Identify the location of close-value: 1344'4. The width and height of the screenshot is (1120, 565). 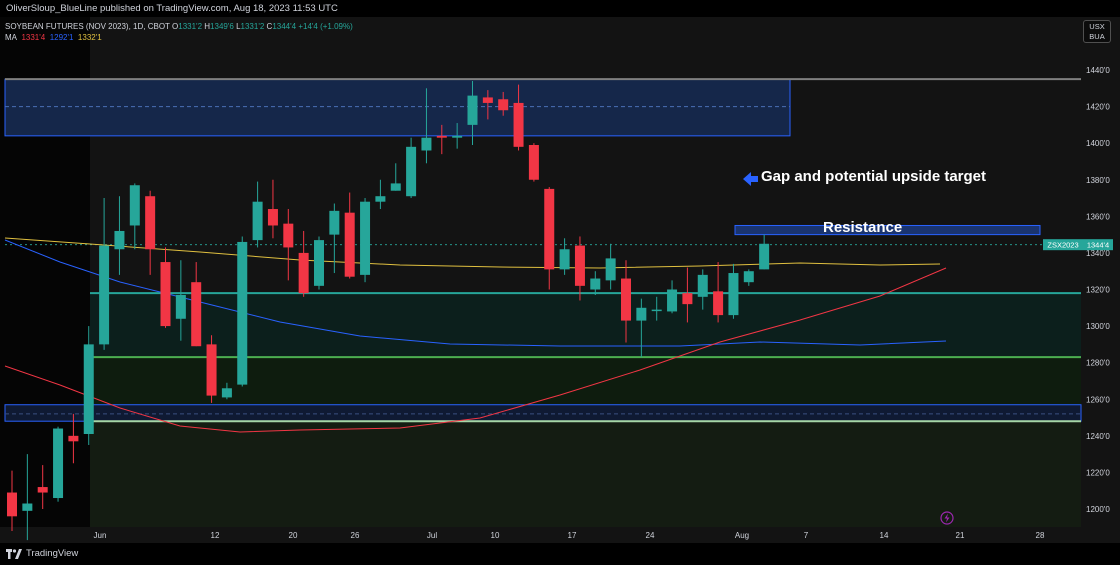
(284, 26).